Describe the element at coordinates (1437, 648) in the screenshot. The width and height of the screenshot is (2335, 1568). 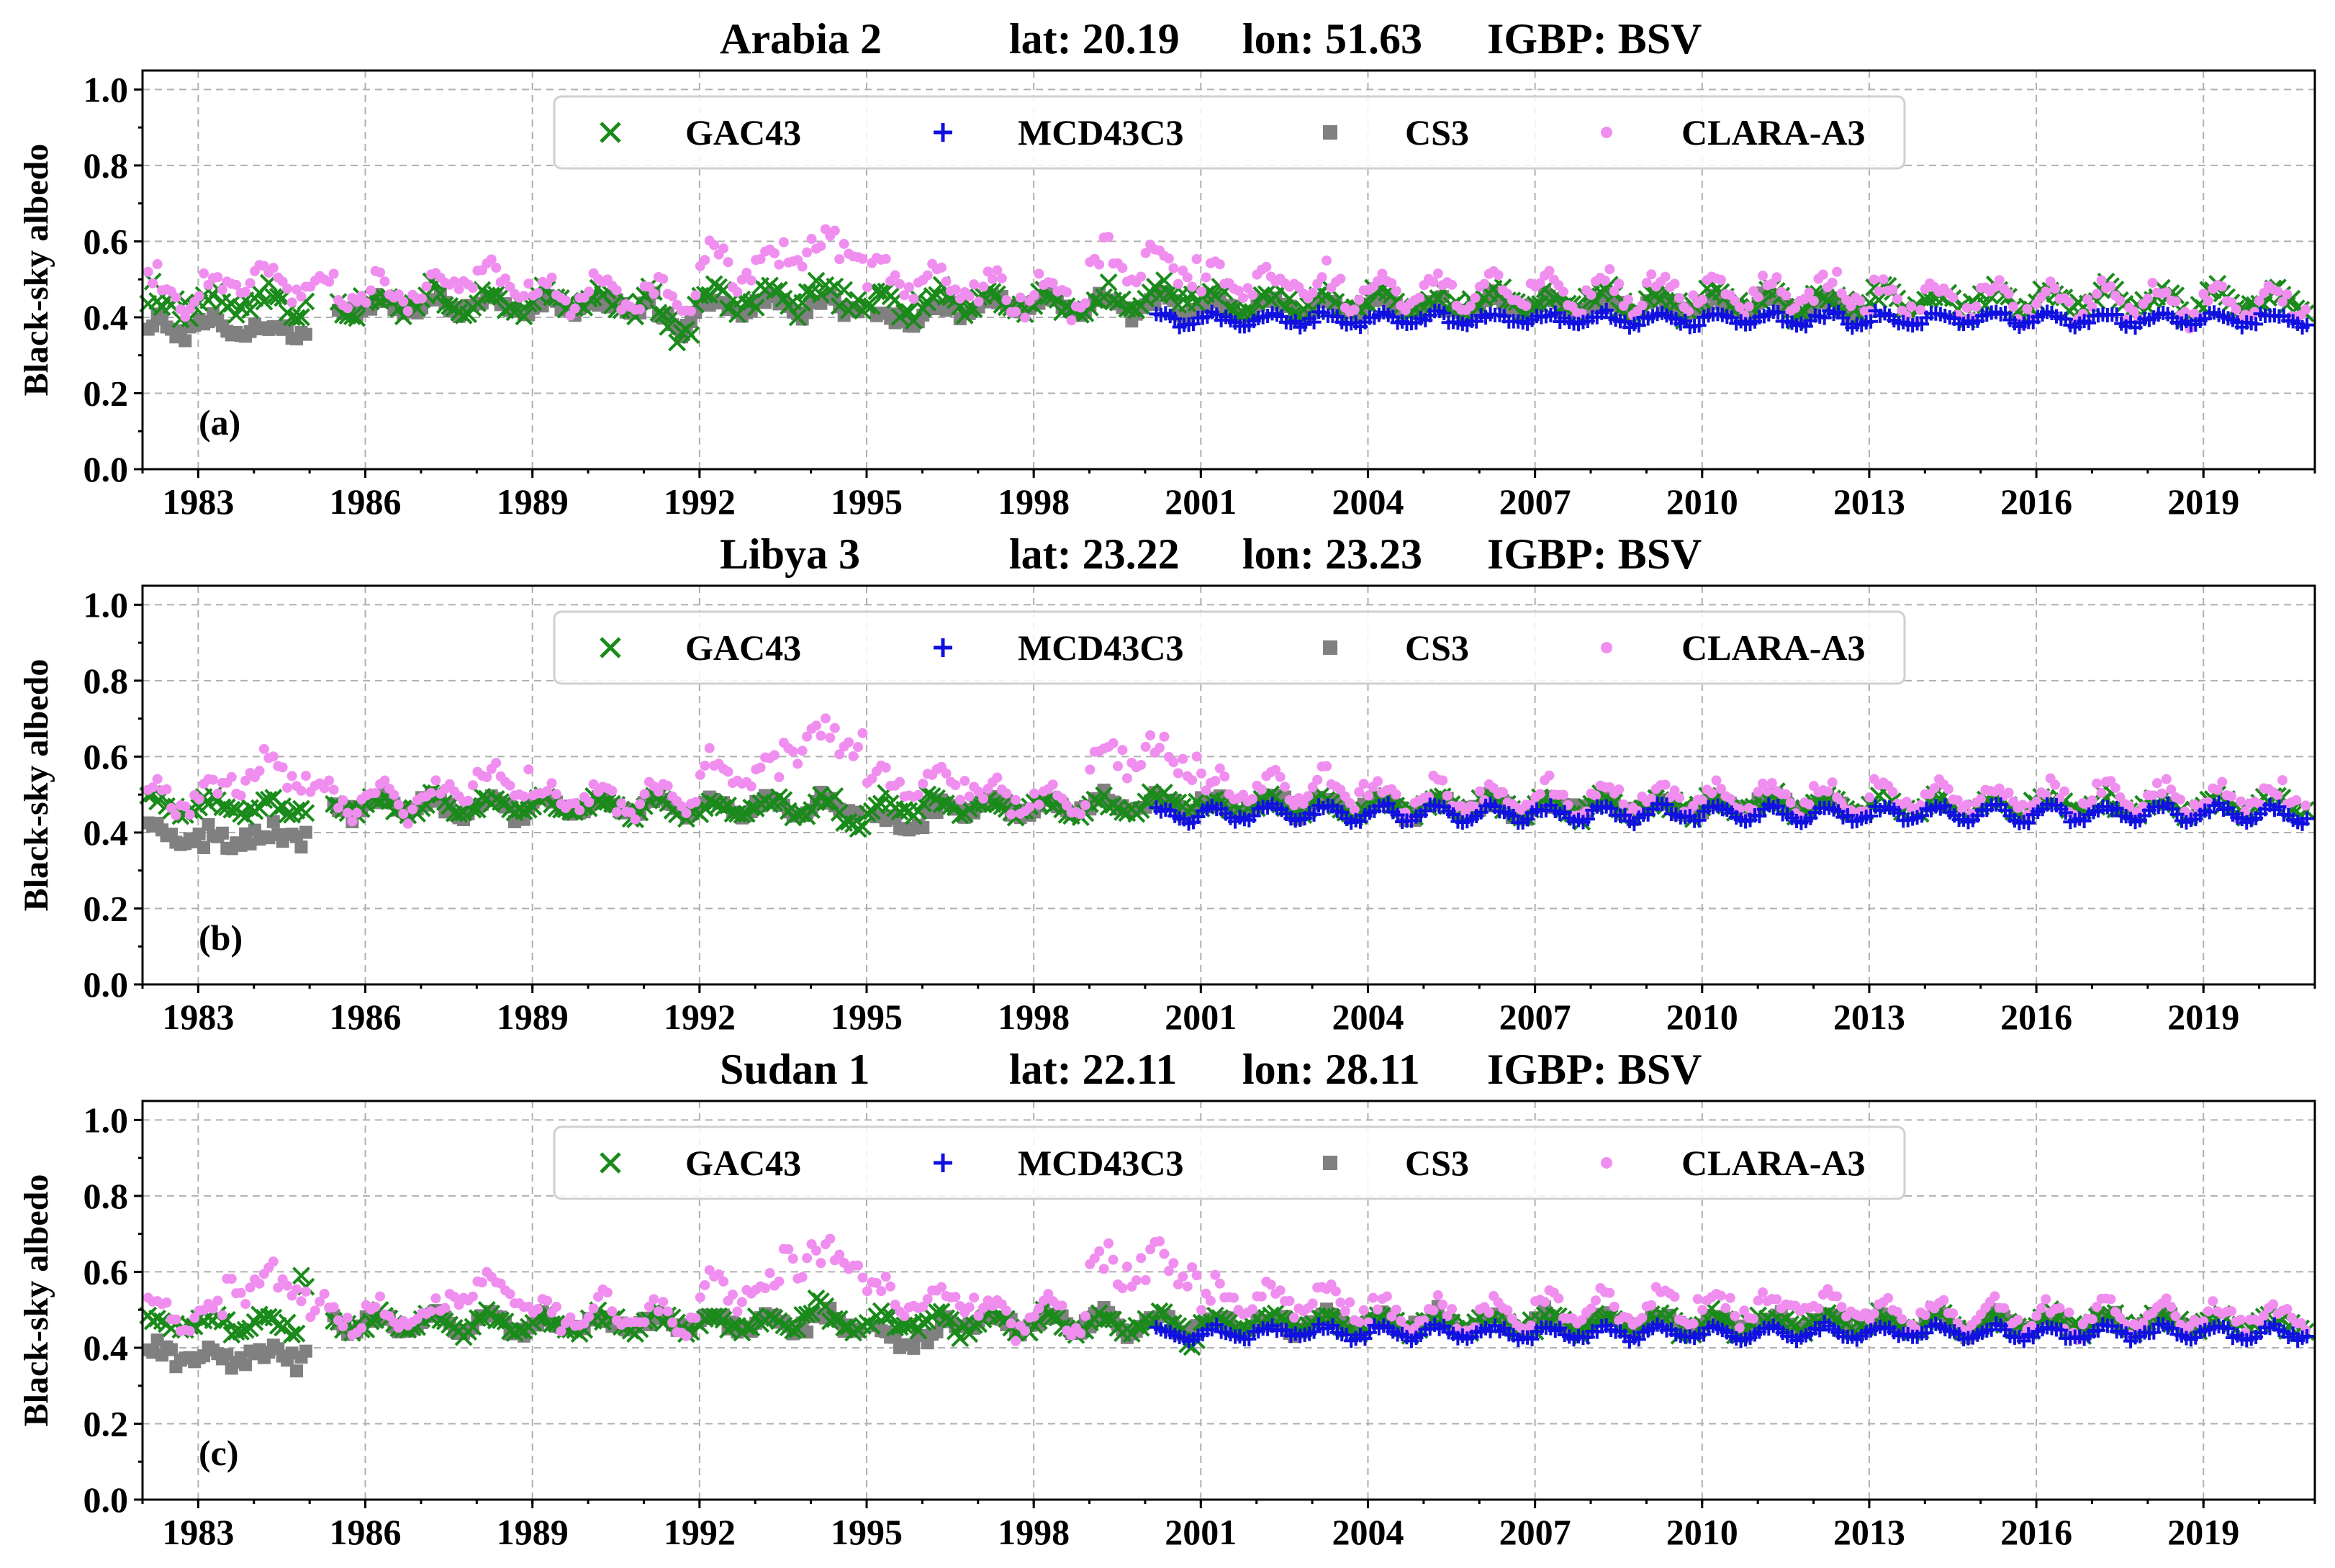
I see `legend-label-cs3: CS3` at that location.